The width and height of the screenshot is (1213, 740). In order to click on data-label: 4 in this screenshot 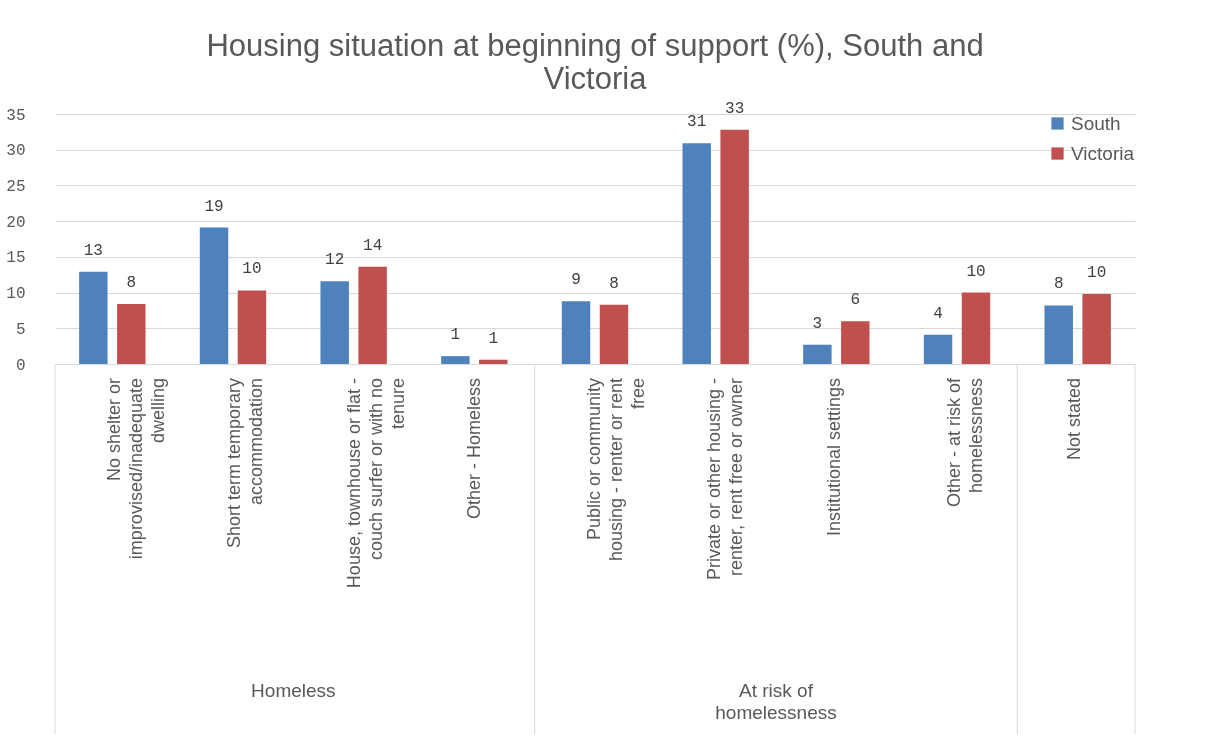, I will do `click(938, 313)`.